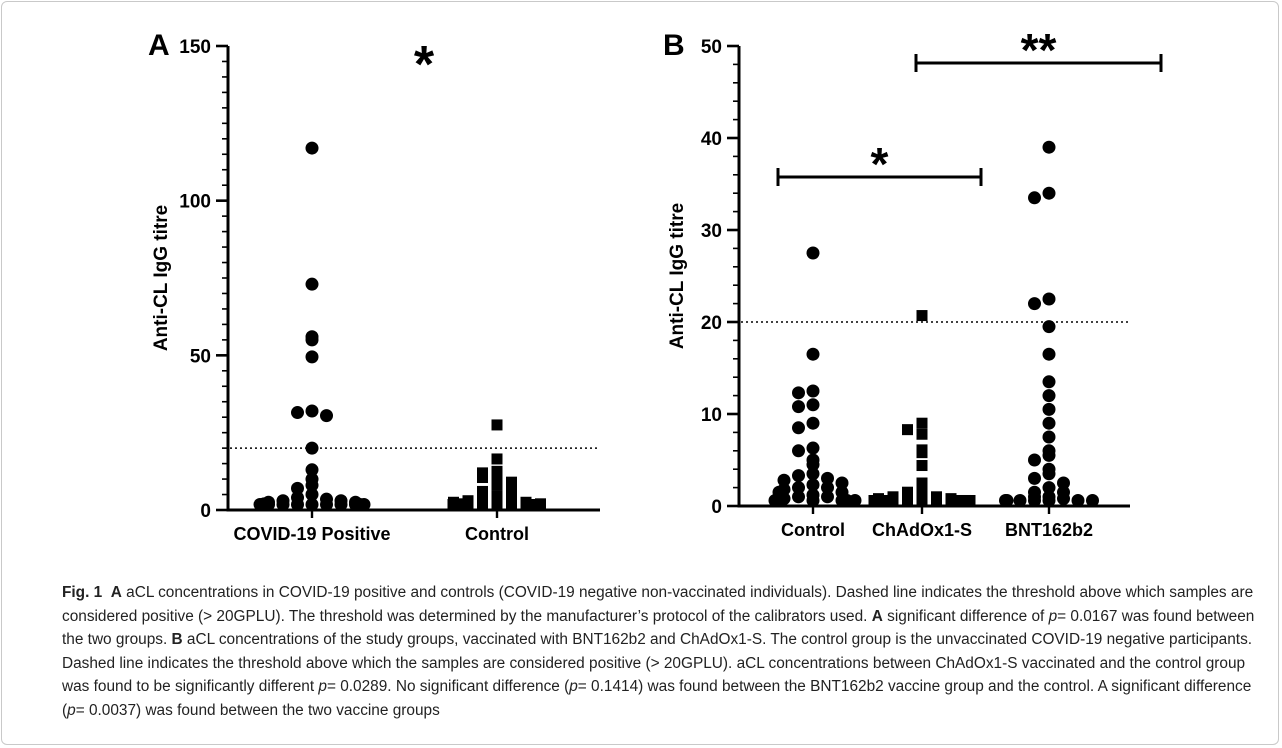  What do you see at coordinates (674, 45) in the screenshot?
I see `panel-label: B` at bounding box center [674, 45].